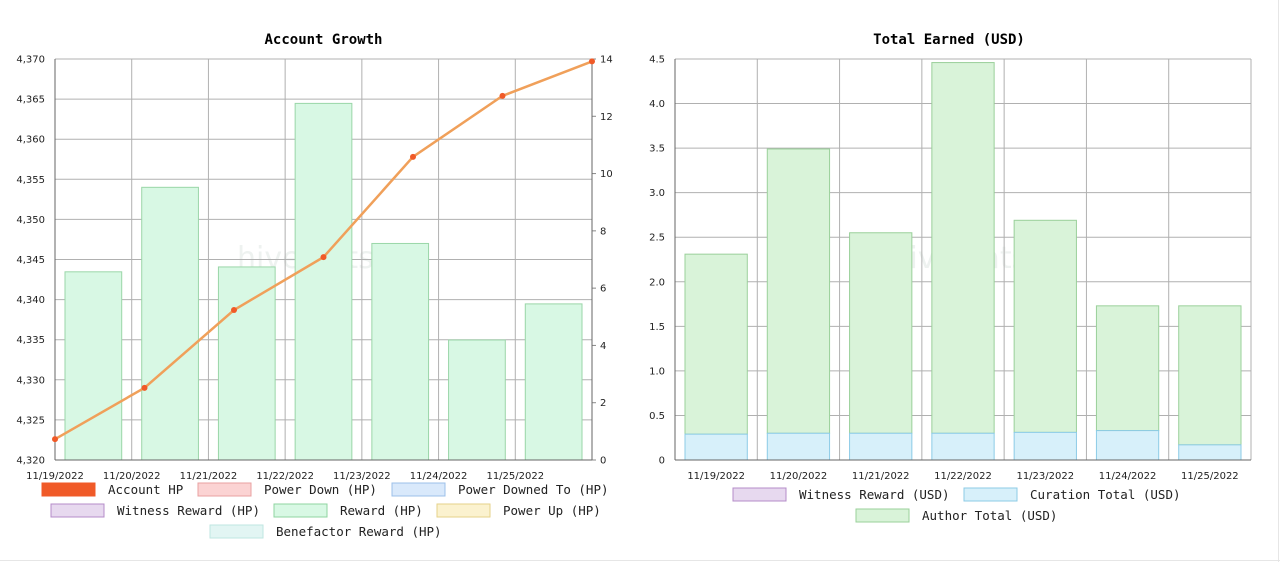 This screenshot has height=564, width=1280. What do you see at coordinates (989, 515) in the screenshot?
I see `legend-label: Author Total (USD)` at bounding box center [989, 515].